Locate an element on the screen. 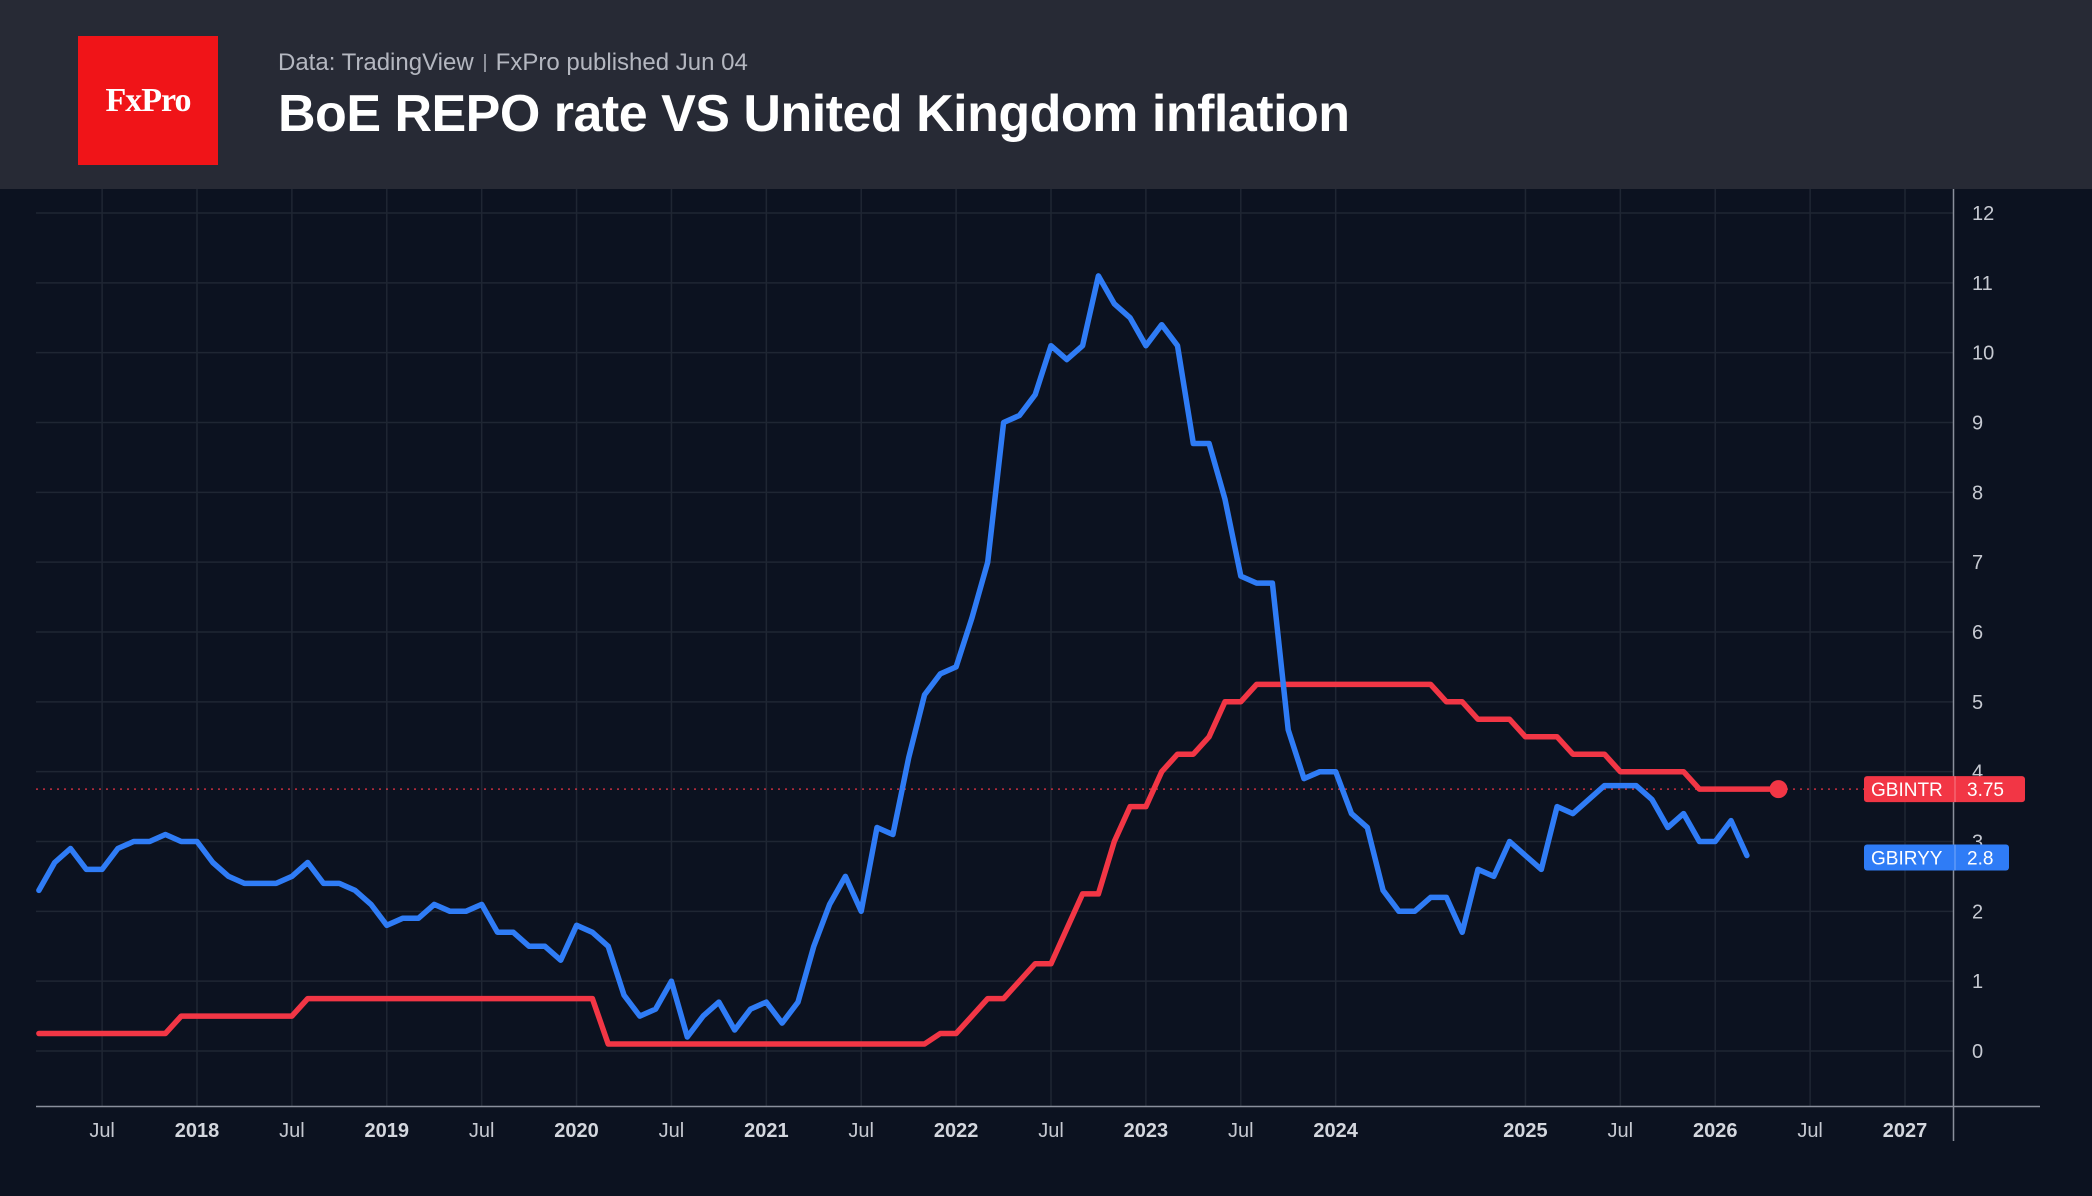  y-tick-label: 1 is located at coordinates (1977, 982).